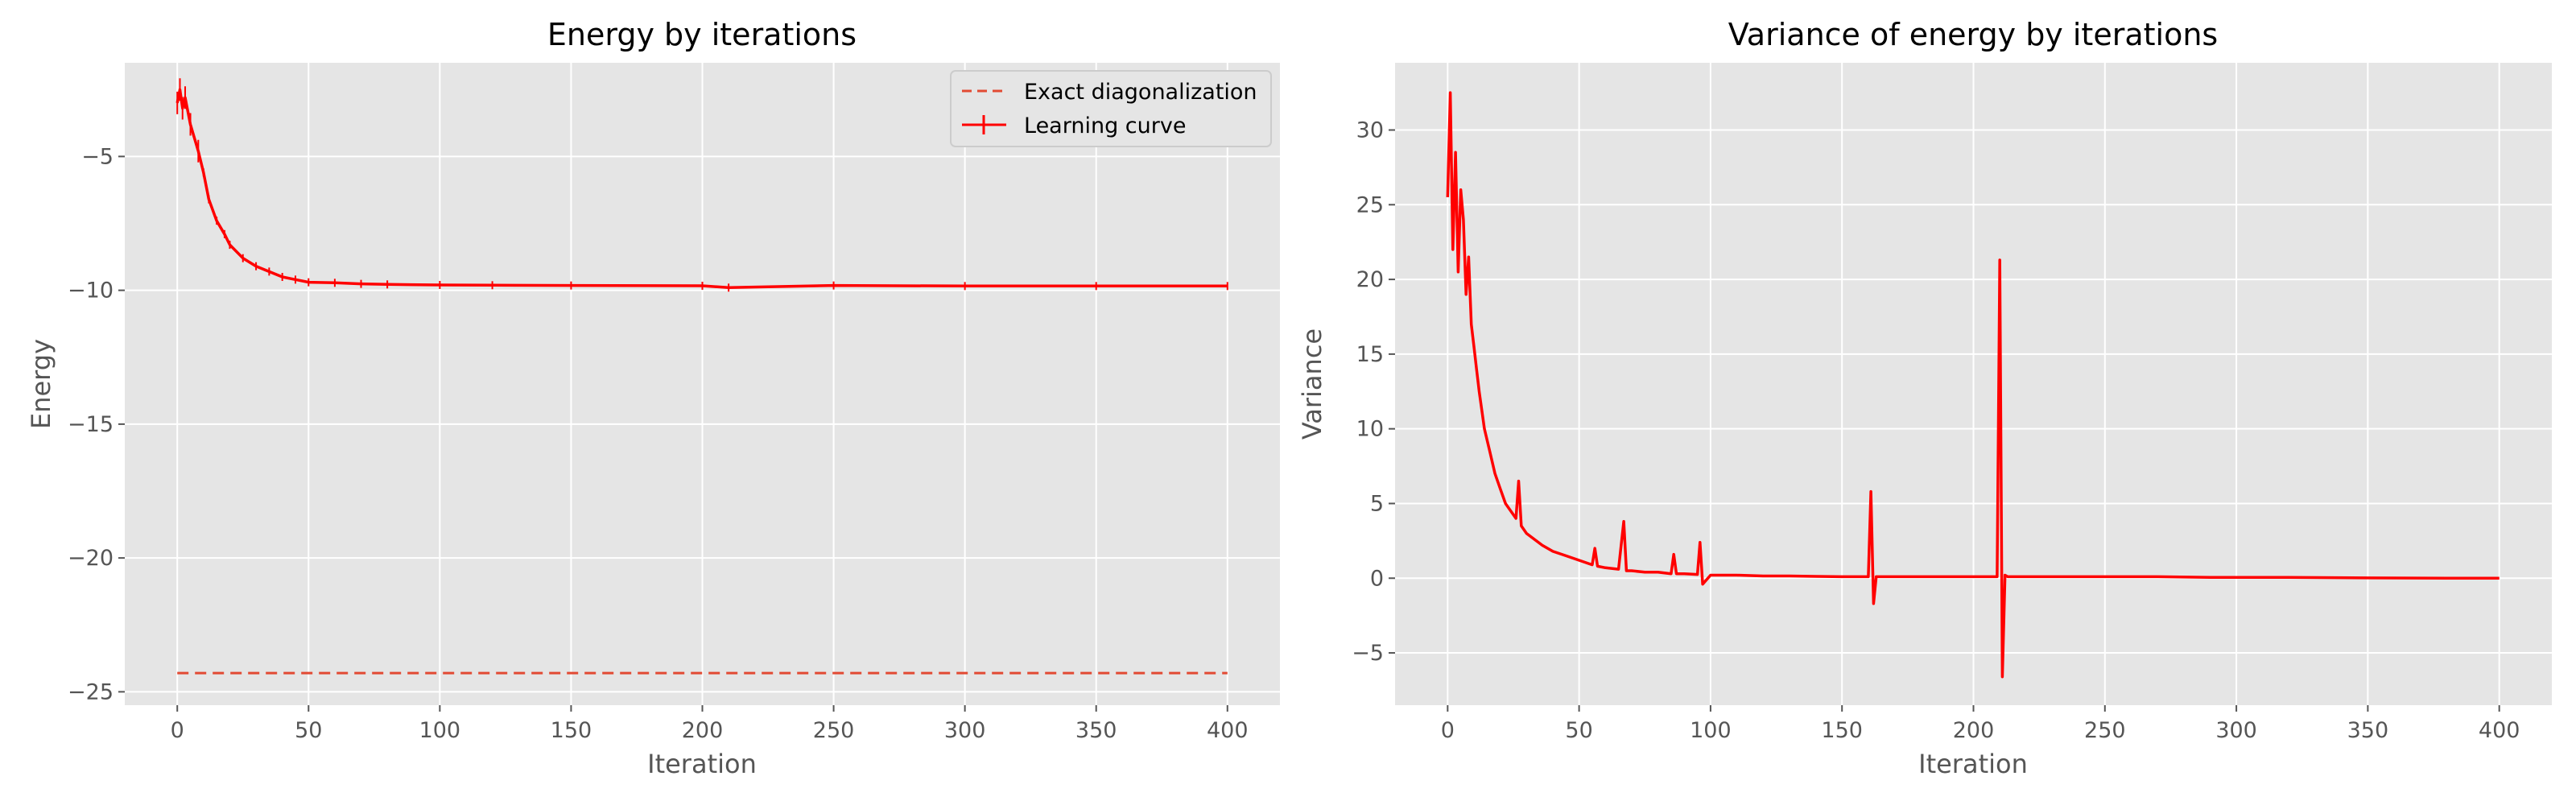 The width and height of the screenshot is (2576, 805). Describe the element at coordinates (41, 384) in the screenshot. I see `y-axis-label: Energy` at that location.